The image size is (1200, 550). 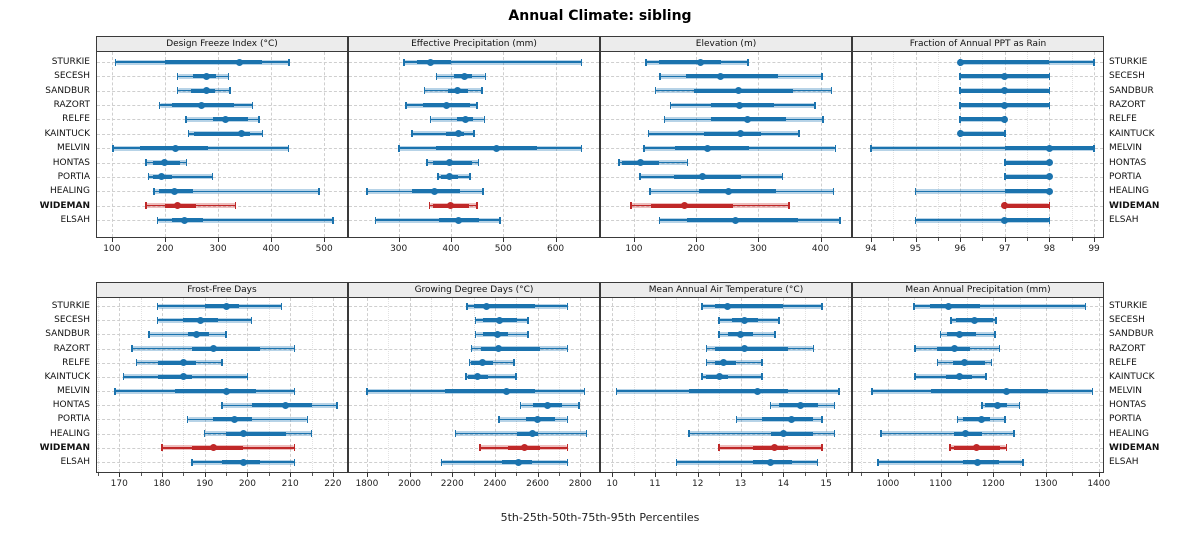 I want to click on panel-plot-area, so click(x=726, y=145).